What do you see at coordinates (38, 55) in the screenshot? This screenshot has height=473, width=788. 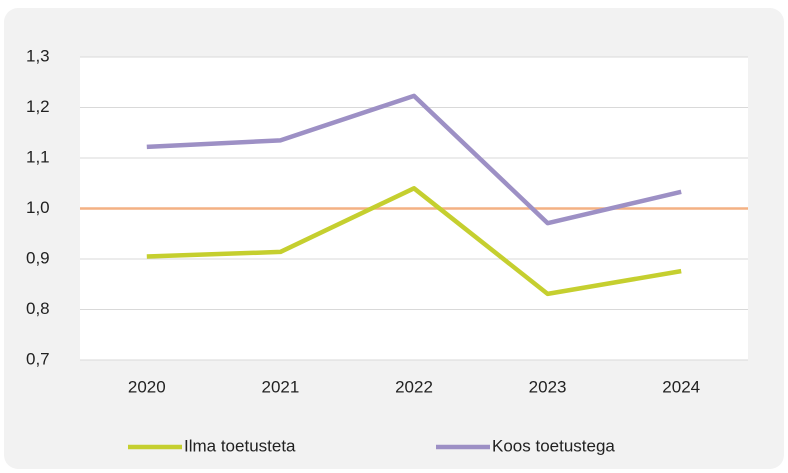 I see `y-tick-label: 1,3` at bounding box center [38, 55].